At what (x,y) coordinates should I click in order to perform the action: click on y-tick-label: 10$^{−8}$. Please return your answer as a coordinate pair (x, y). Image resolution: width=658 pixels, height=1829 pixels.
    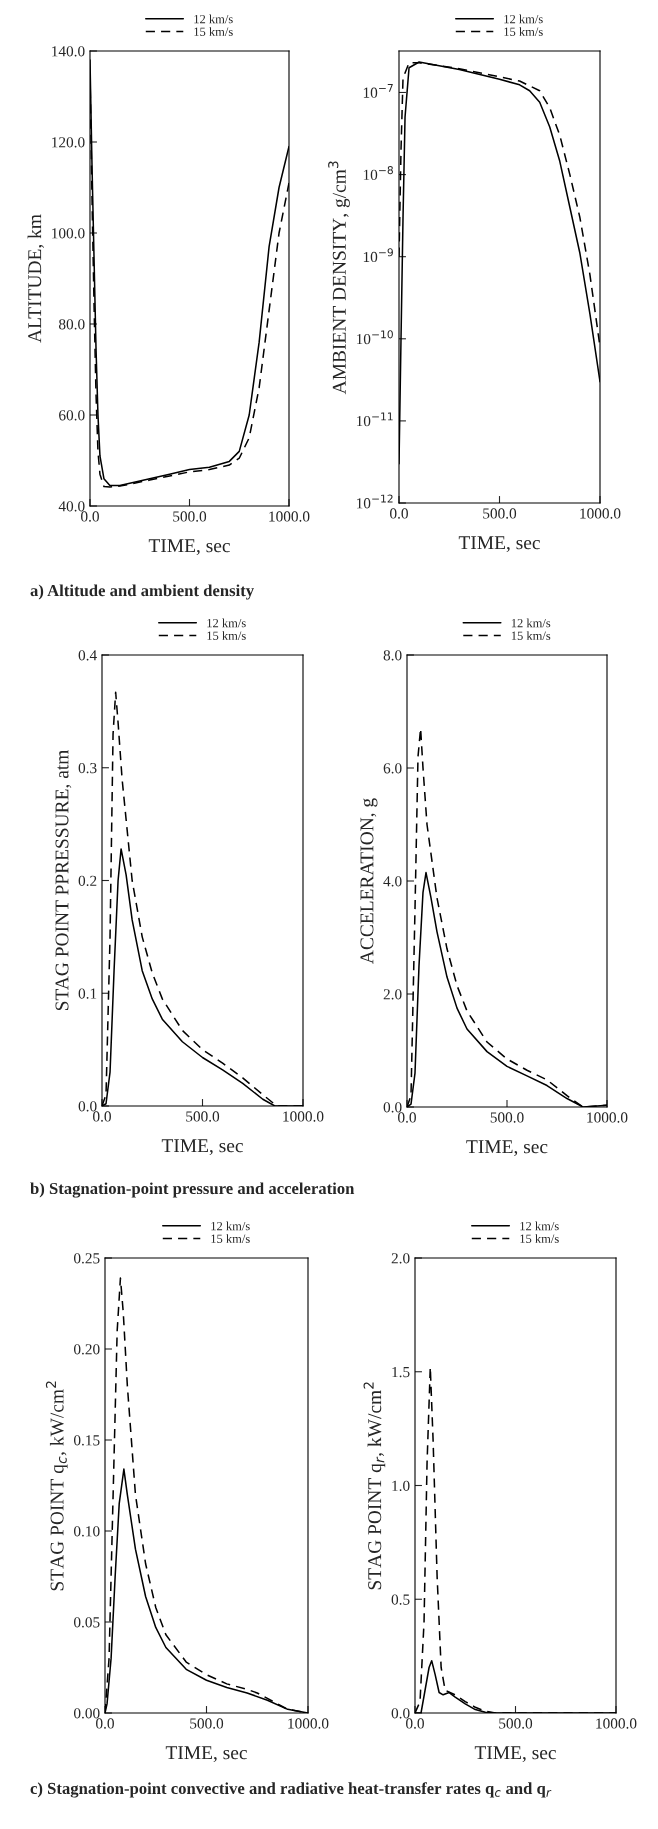
    Looking at the image, I should click on (378, 173).